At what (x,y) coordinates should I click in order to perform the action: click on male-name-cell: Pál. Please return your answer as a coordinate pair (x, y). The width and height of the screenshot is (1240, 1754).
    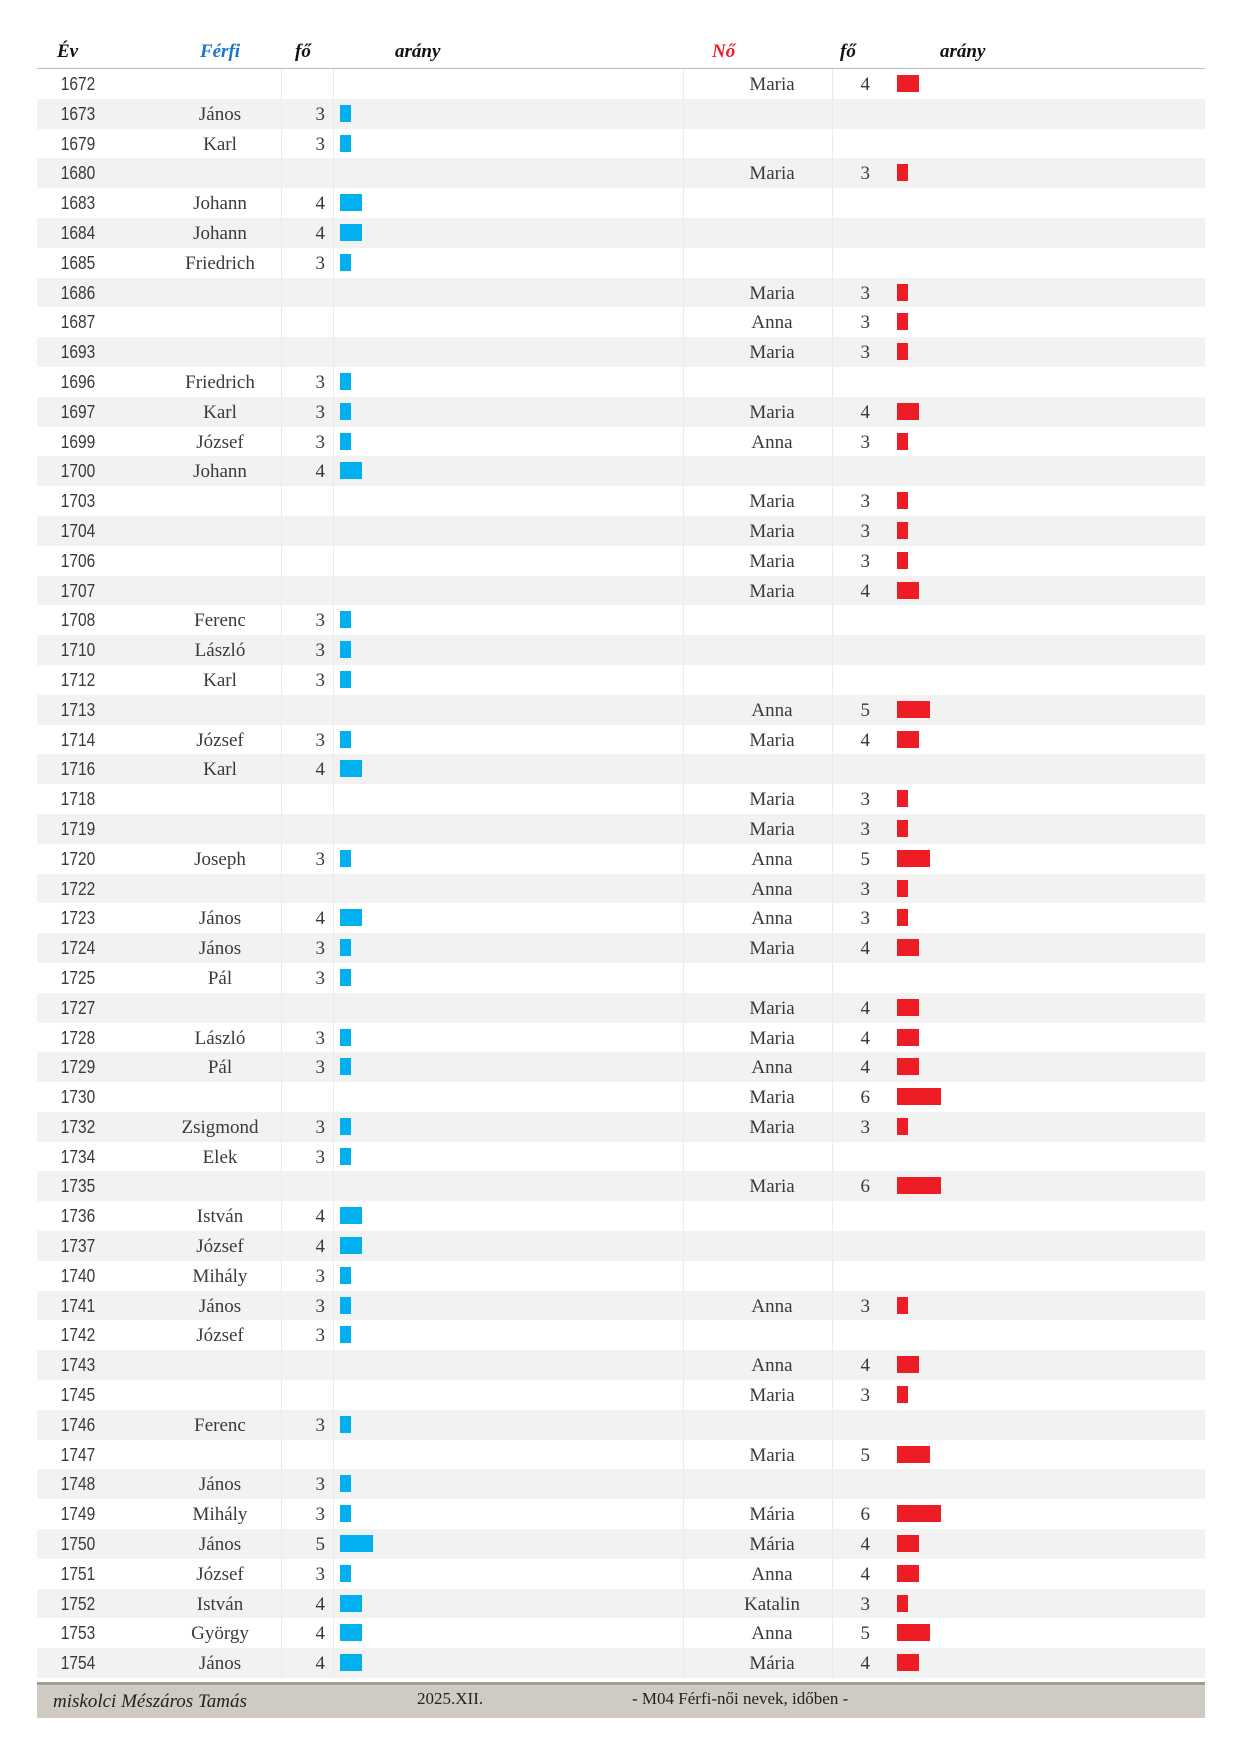
    Looking at the image, I should click on (220, 1068).